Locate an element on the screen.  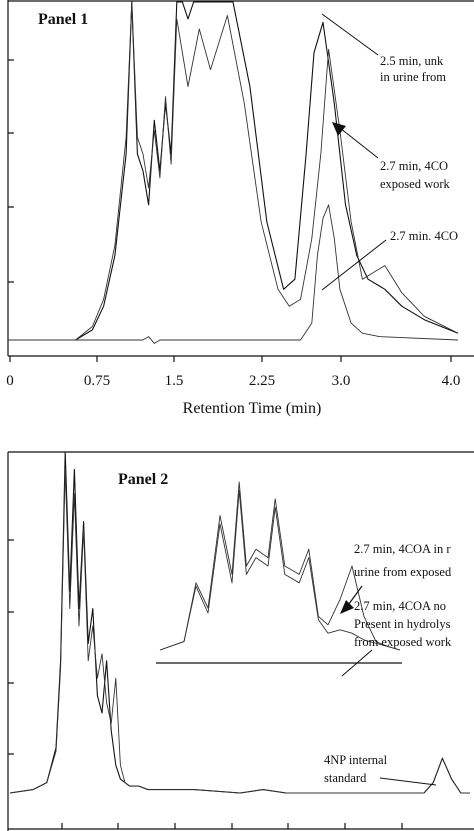
annotation-5-line2: Present in hydrolys is located at coordinates (402, 624).